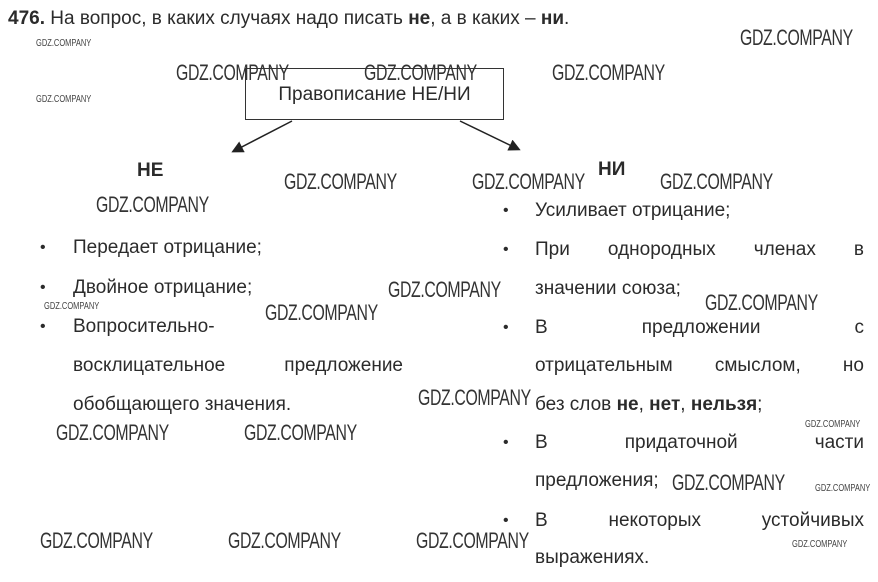  What do you see at coordinates (238, 365) in the screenshot?
I see `list-line: восклицательное предложение` at bounding box center [238, 365].